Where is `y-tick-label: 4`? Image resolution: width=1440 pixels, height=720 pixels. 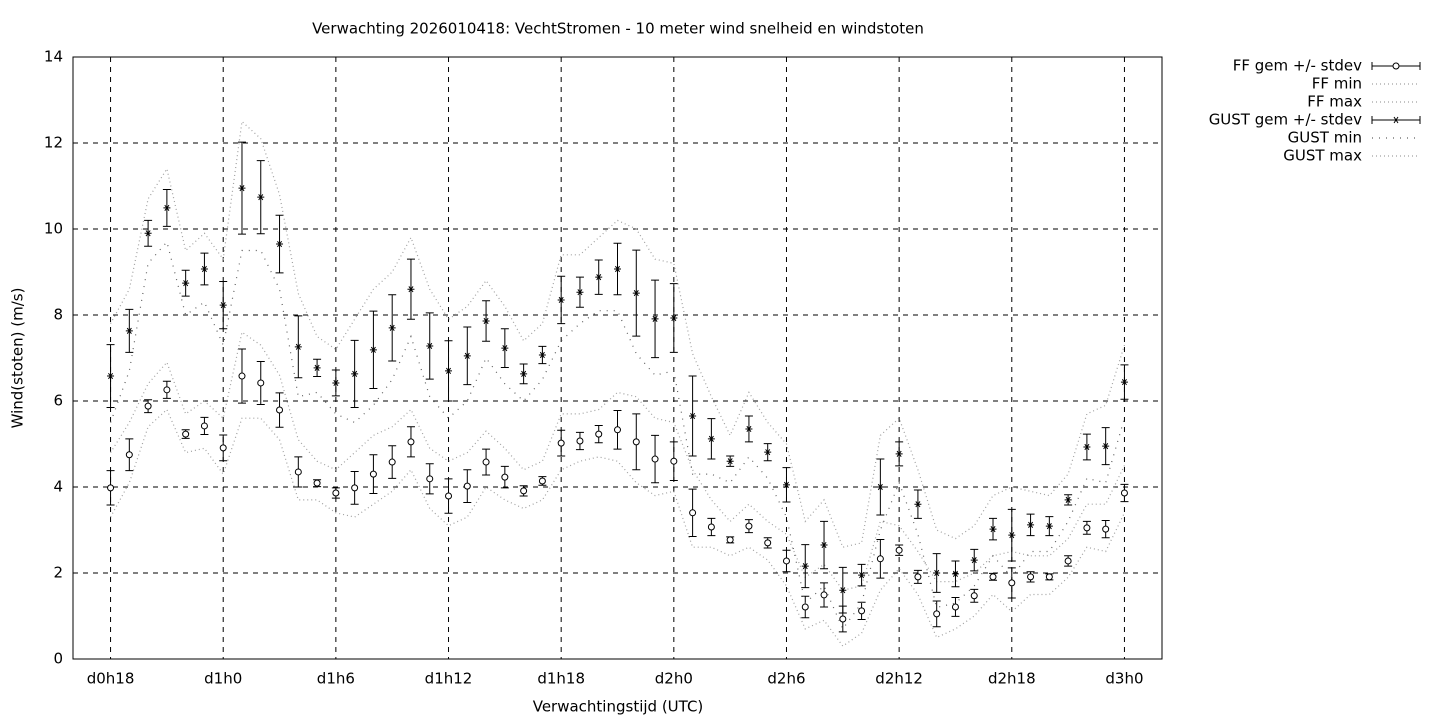
y-tick-label: 4 is located at coordinates (58, 487).